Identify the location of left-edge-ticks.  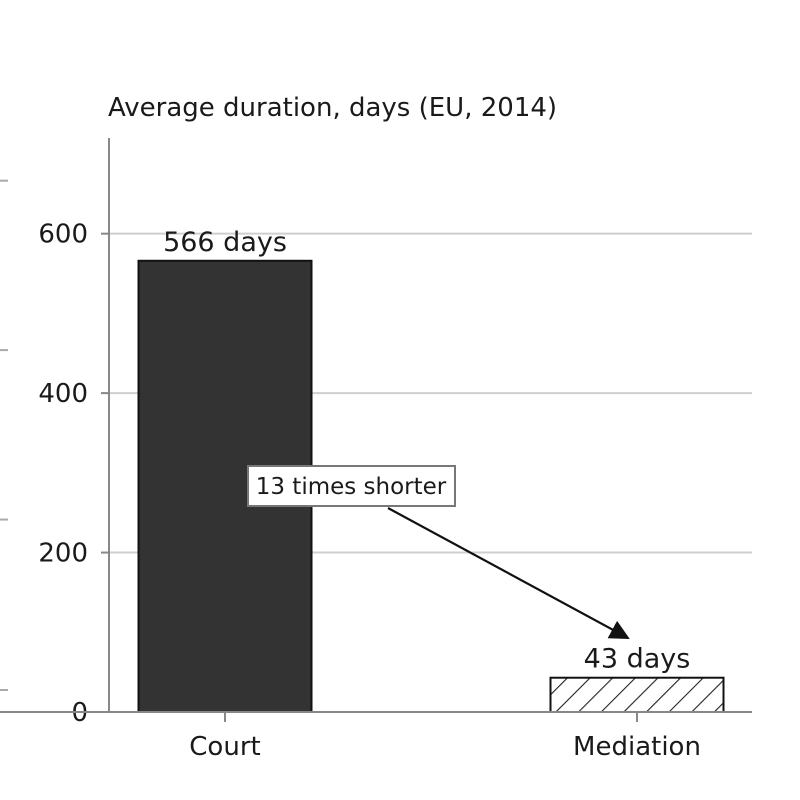
(4, 435).